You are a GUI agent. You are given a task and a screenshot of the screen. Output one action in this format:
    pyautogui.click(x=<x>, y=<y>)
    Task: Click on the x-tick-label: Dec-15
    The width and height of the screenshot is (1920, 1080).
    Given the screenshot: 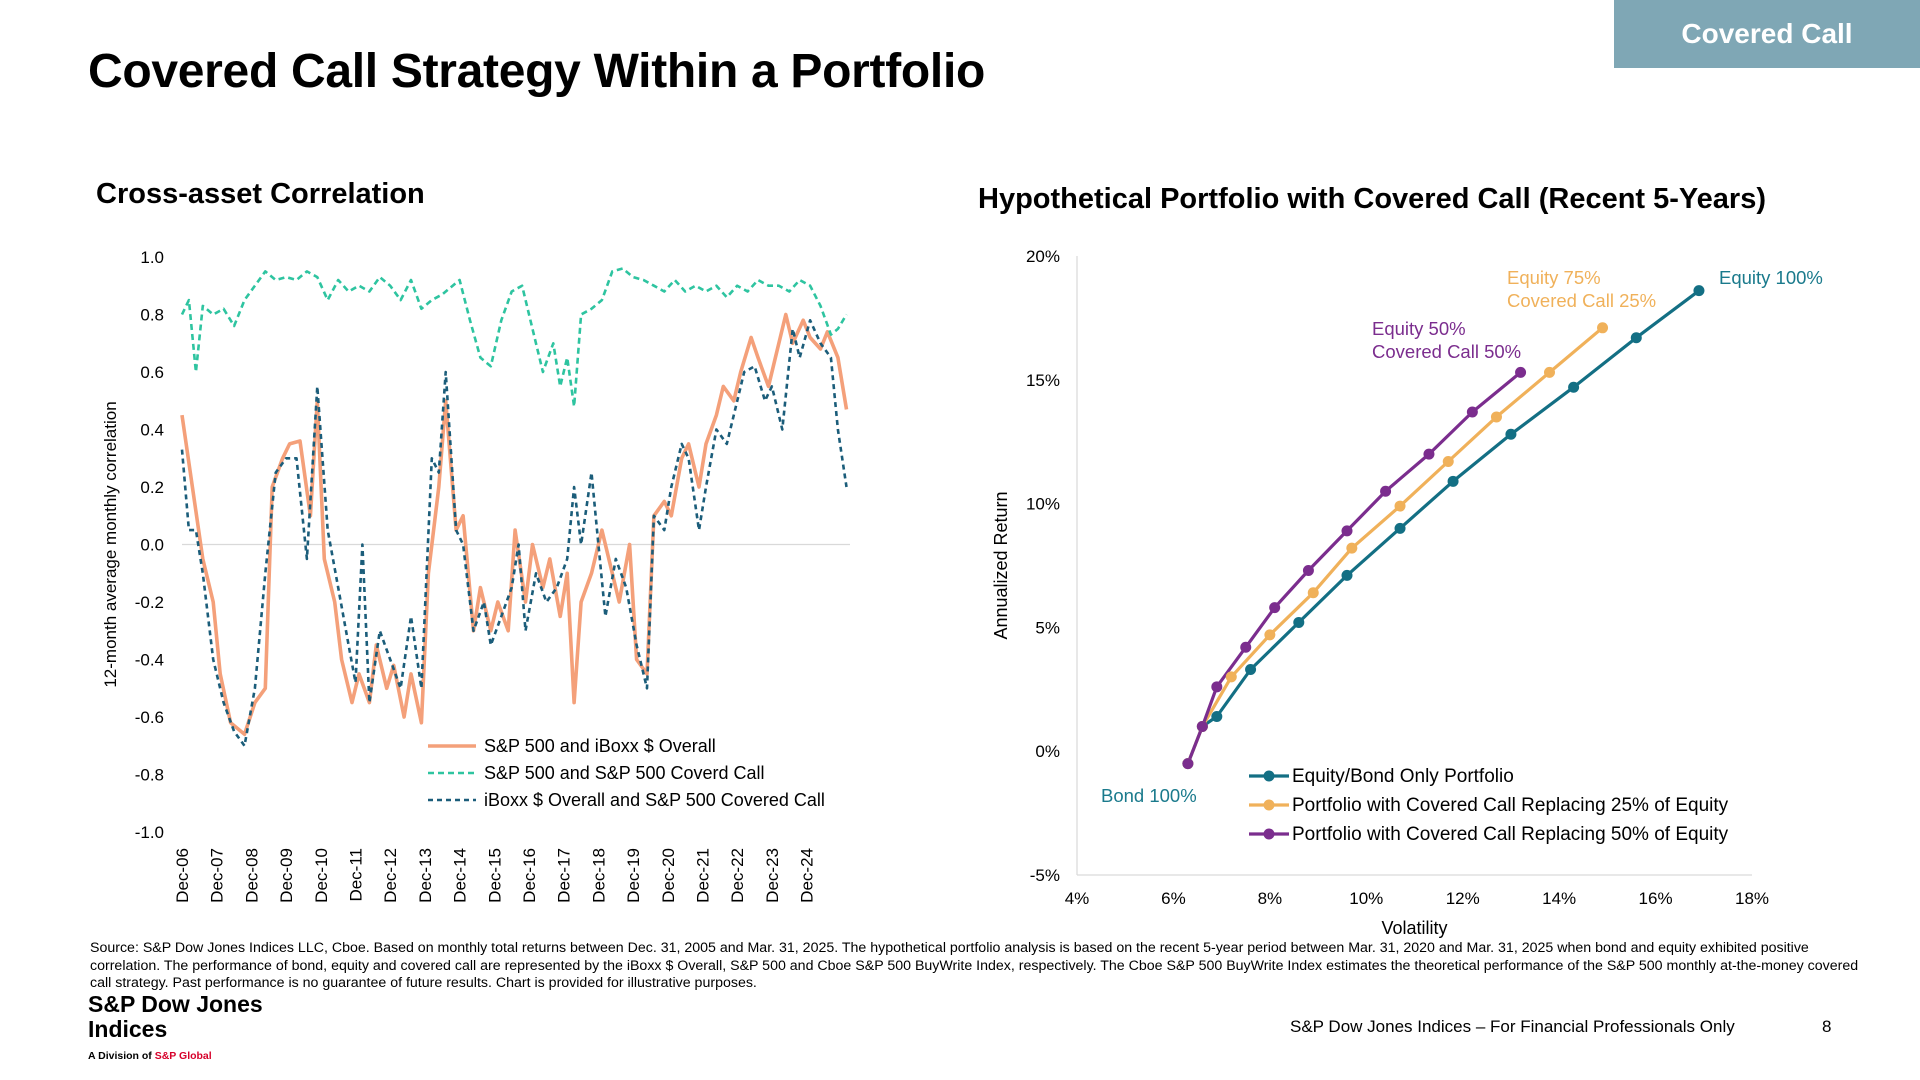 What is the action you would take?
    pyautogui.click(x=494, y=875)
    